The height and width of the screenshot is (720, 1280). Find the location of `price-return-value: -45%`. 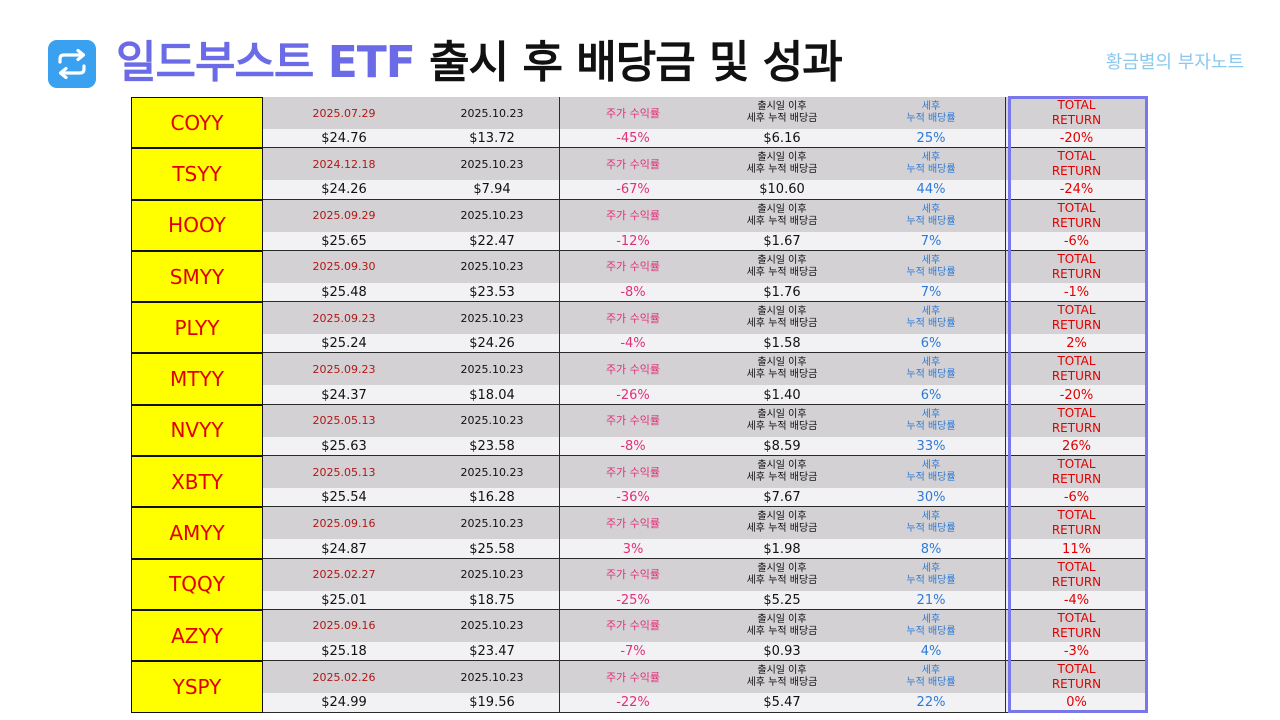

price-return-value: -45% is located at coordinates (633, 139).